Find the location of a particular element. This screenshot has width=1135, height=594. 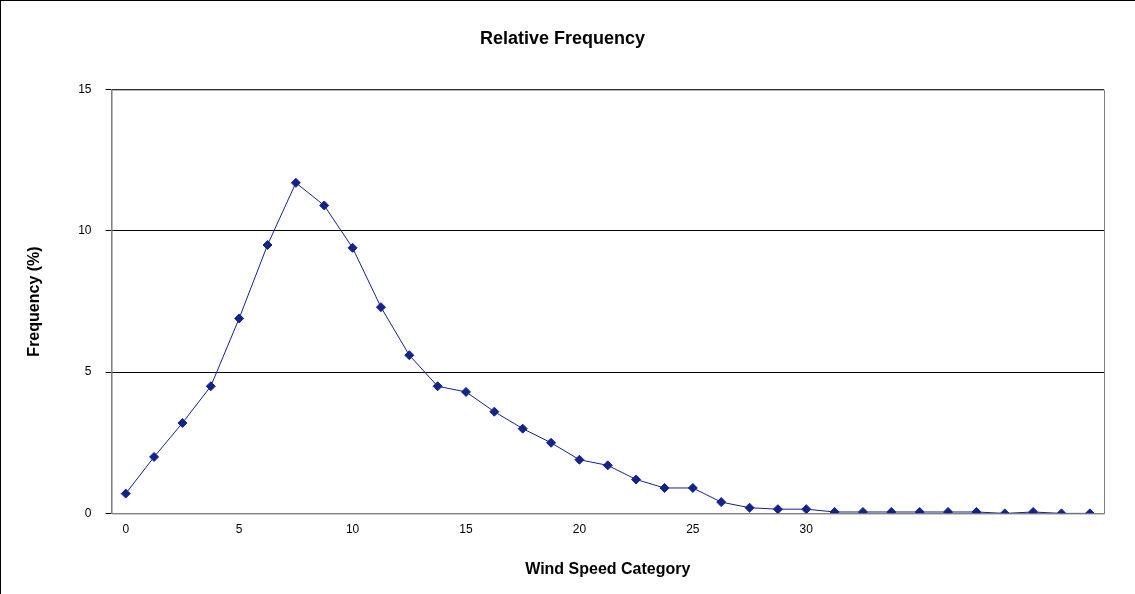

y-tick-label: 0 is located at coordinates (88, 512).